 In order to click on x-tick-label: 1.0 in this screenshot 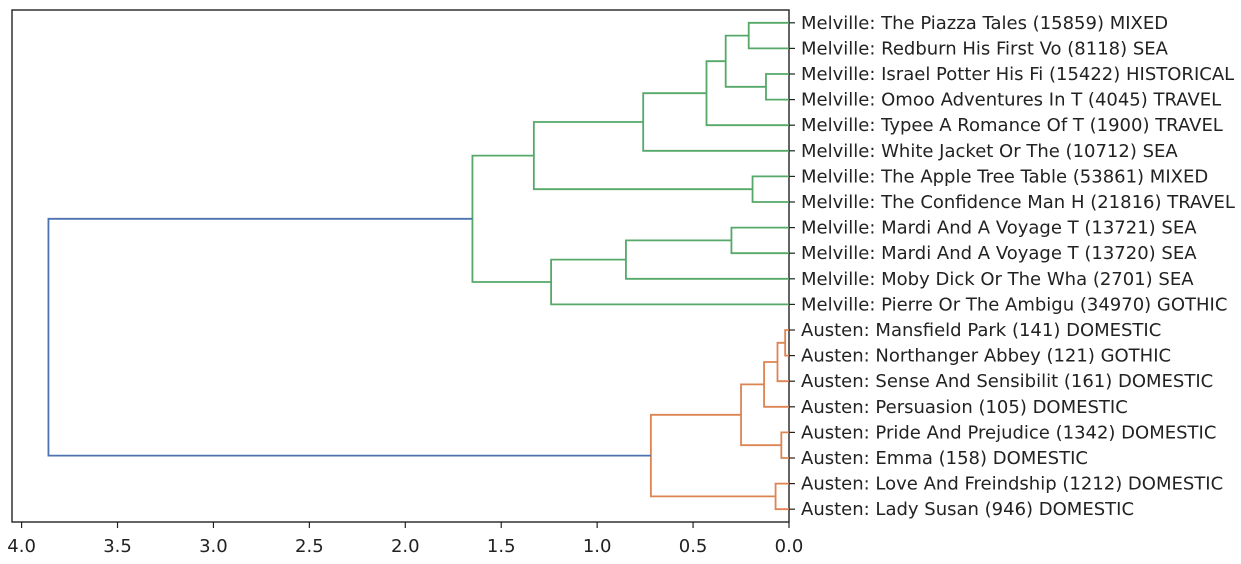, I will do `click(597, 546)`.